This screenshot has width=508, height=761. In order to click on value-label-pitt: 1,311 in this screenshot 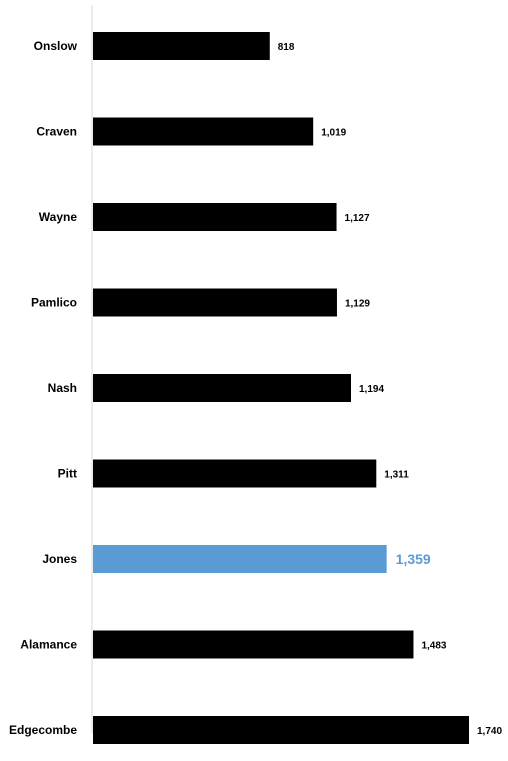, I will do `click(396, 475)`.